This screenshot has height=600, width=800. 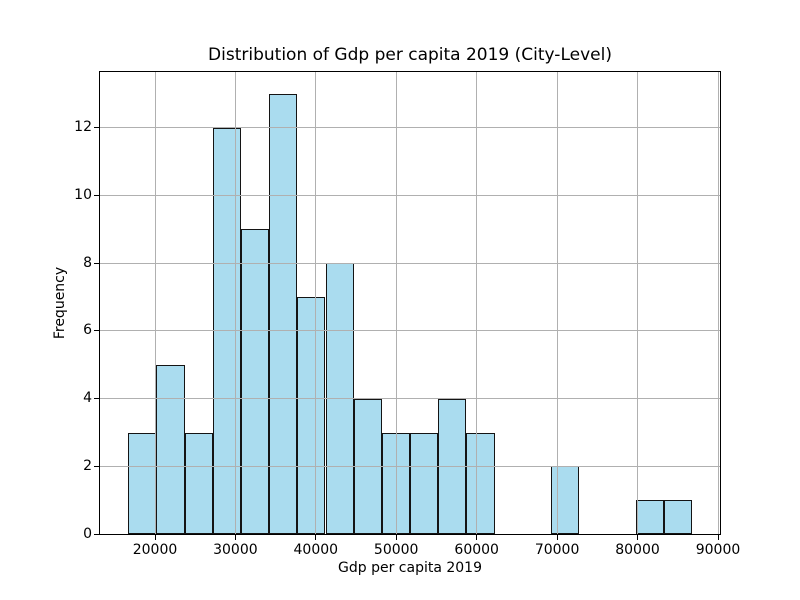 I want to click on y-tick-label: 4, so click(x=87, y=398).